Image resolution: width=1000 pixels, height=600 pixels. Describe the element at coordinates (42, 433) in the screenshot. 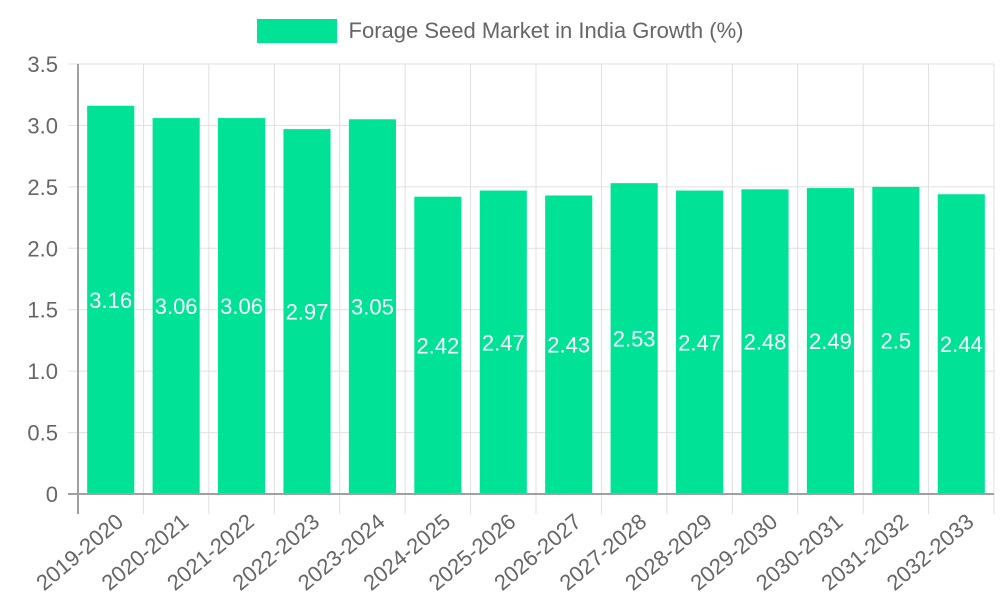

I see `y-tick-label: 0.5` at that location.